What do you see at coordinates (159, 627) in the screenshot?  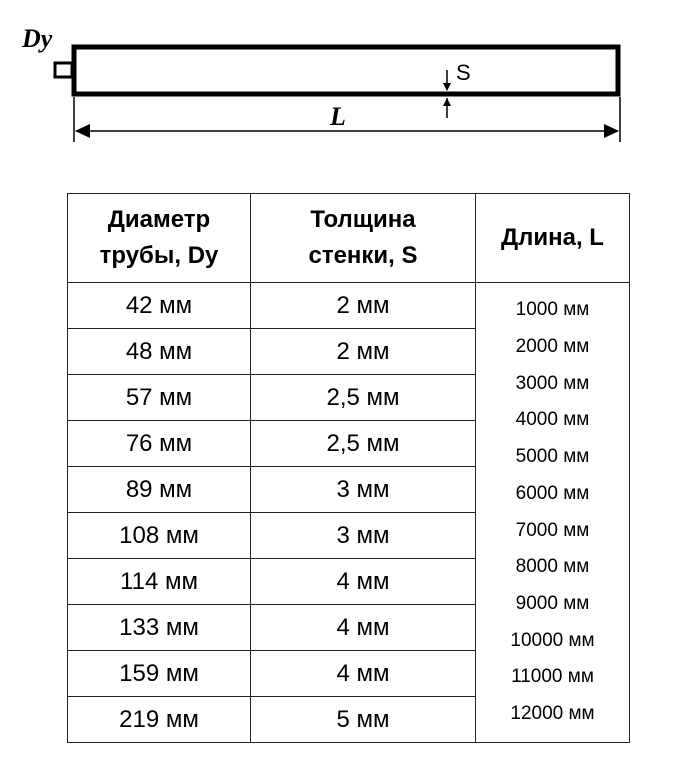 I see `diameter-cell: 133 мм` at bounding box center [159, 627].